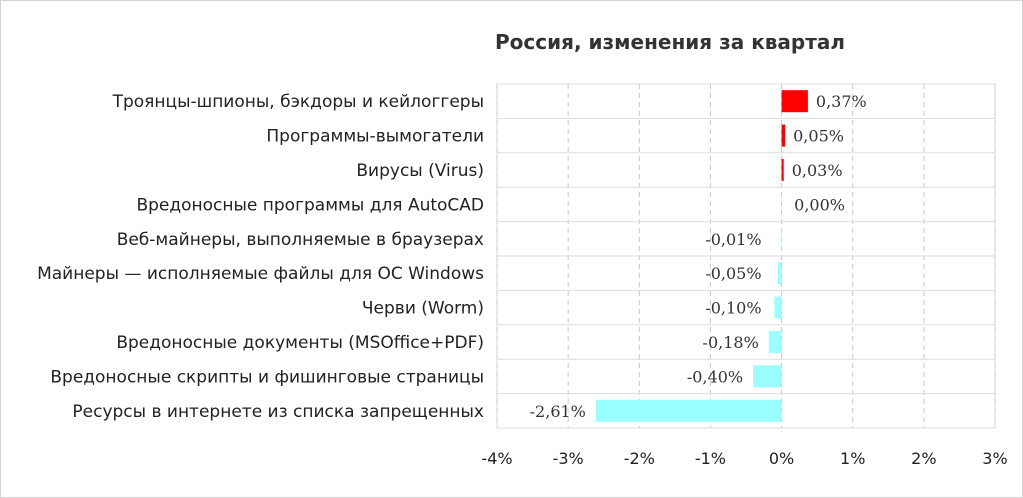 This screenshot has width=1023, height=498. I want to click on category-label: Черви (Worm), so click(423, 309).